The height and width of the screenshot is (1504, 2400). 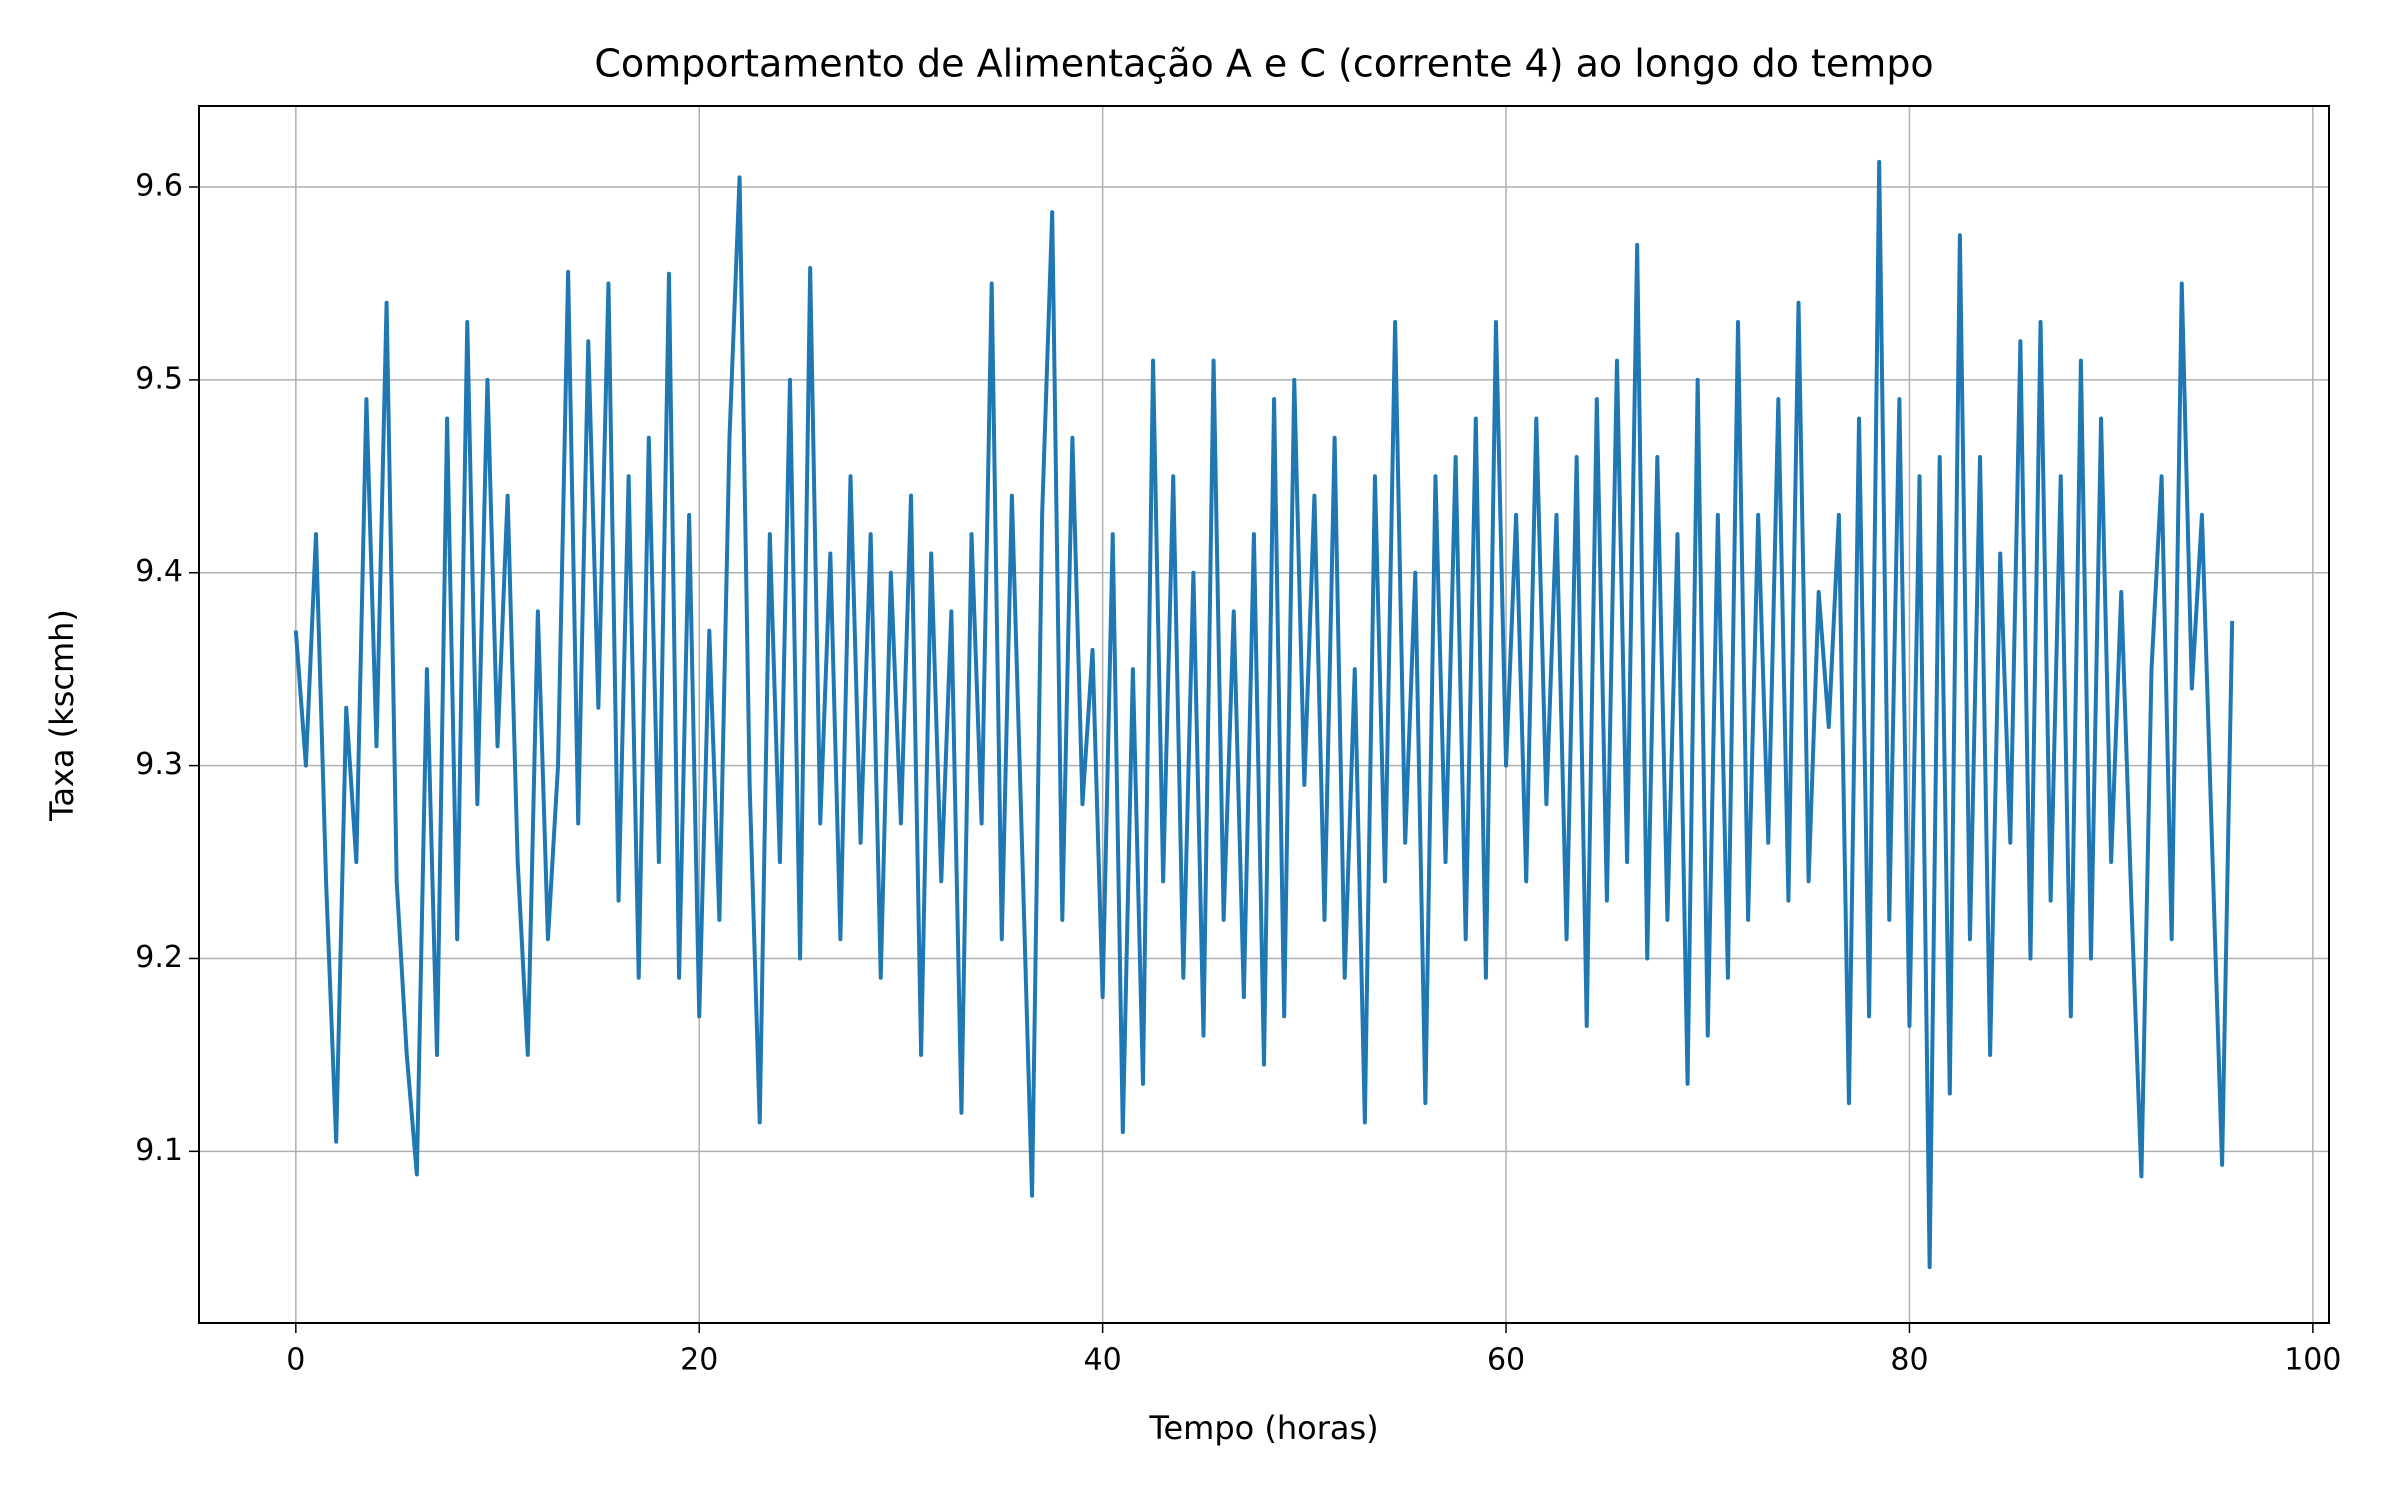 What do you see at coordinates (2312, 1360) in the screenshot?
I see `x-tick-label: 100` at bounding box center [2312, 1360].